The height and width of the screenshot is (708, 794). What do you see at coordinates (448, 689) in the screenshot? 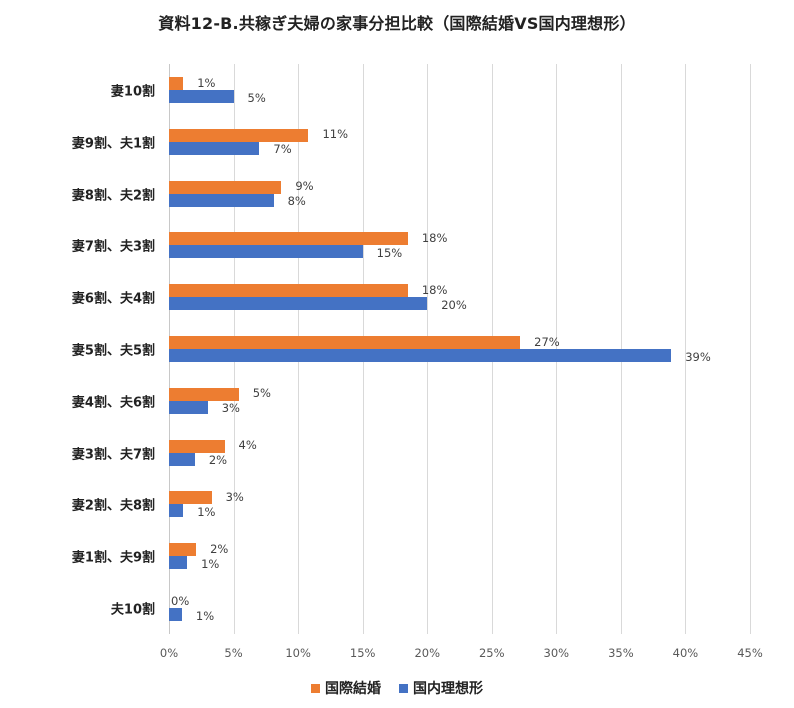
I see `legend-label: 国内理想形` at bounding box center [448, 689].